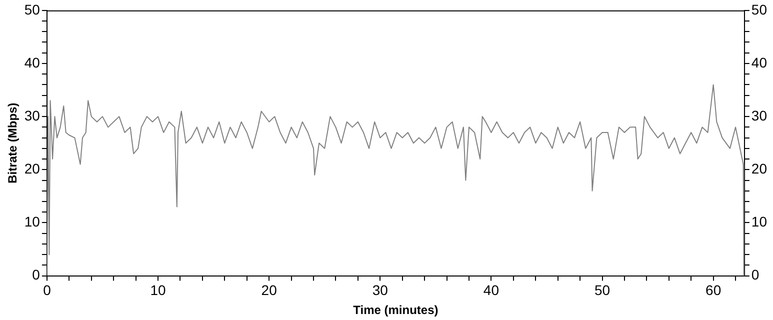 Image resolution: width=773 pixels, height=320 pixels. What do you see at coordinates (602, 290) in the screenshot?
I see `x-tick-label: 50` at bounding box center [602, 290].